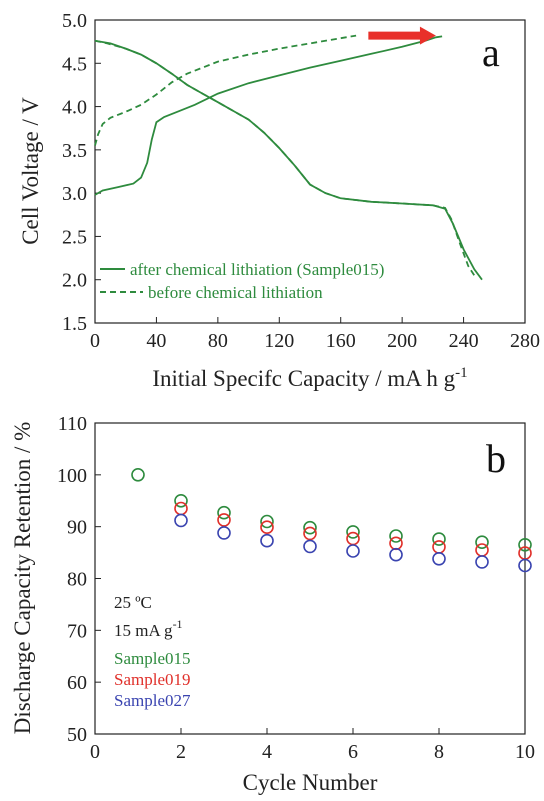 The width and height of the screenshot is (544, 801). Describe the element at coordinates (235, 292) in the screenshot. I see `legend-label-before: before chemical lithiation` at that location.